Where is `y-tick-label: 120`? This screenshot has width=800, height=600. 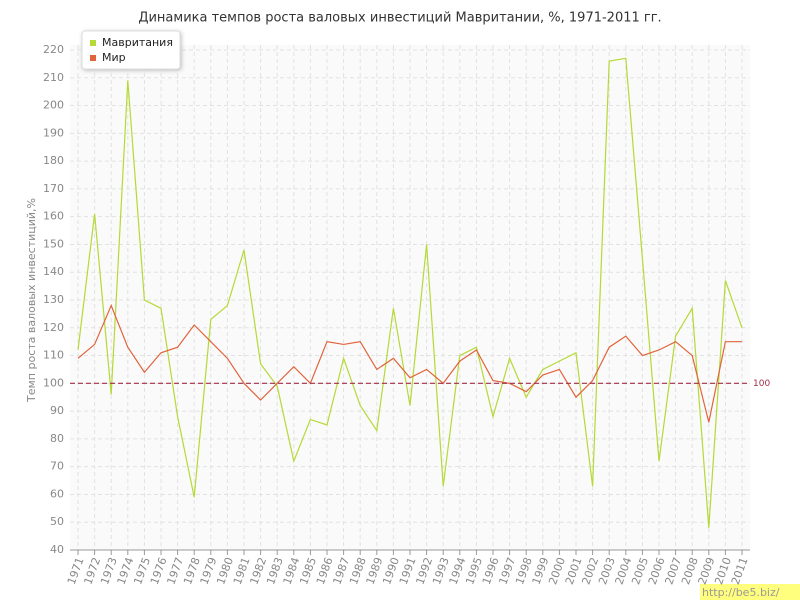
y-tick-label: 120 is located at coordinates (53, 327).